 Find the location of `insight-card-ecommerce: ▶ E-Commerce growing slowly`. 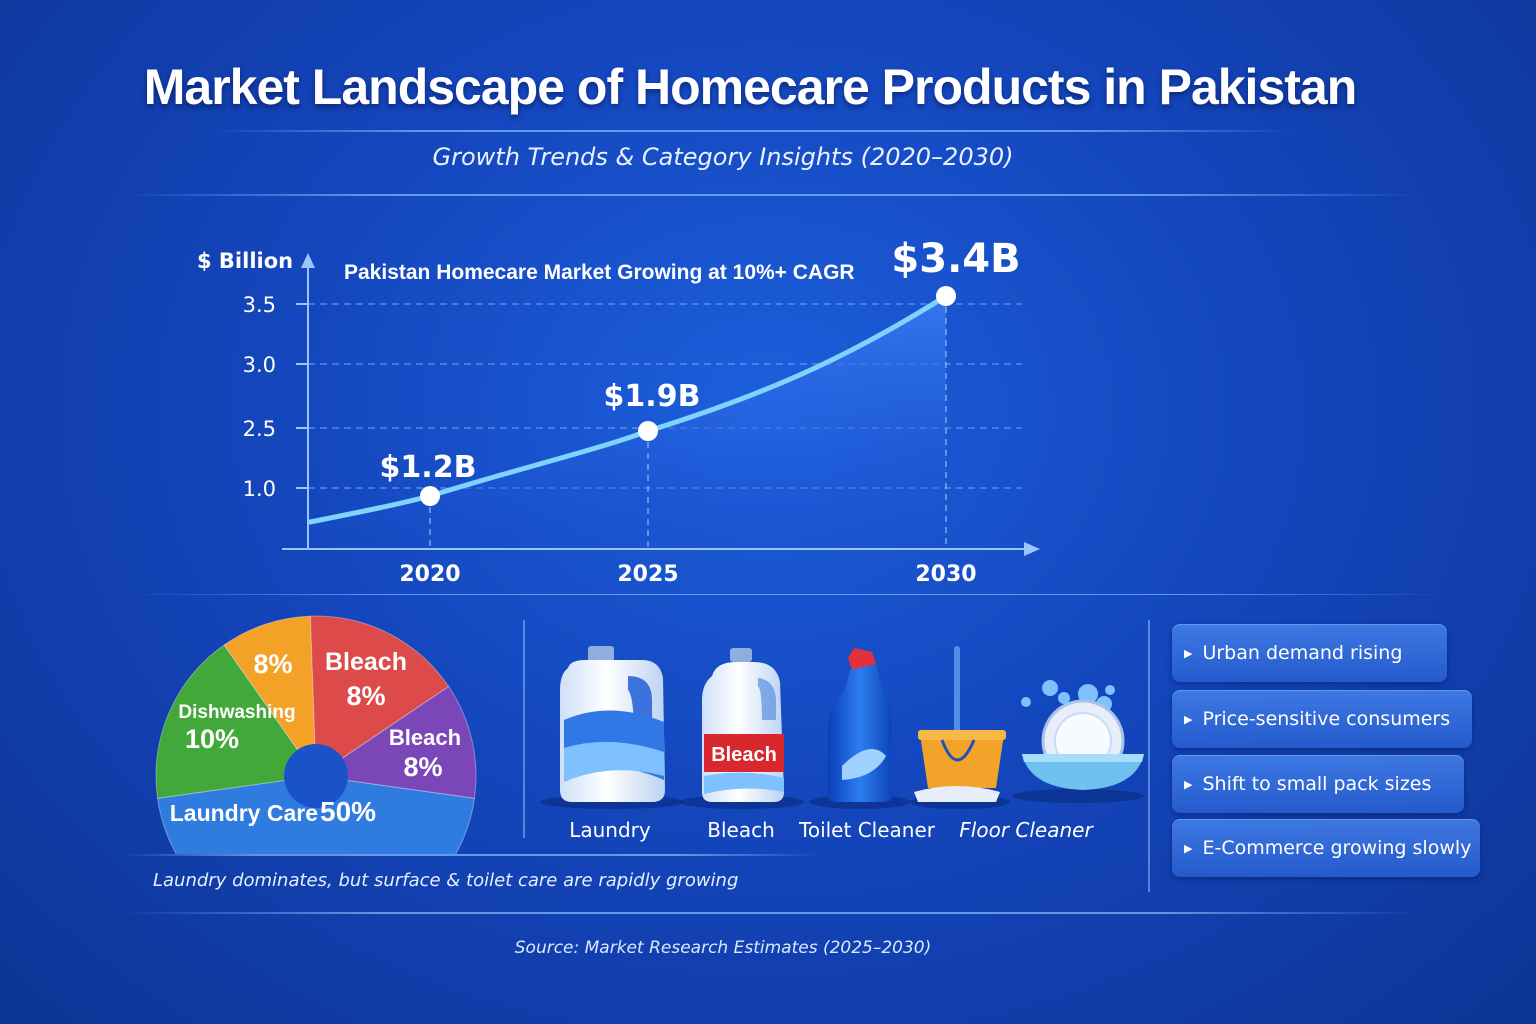

insight-card-ecommerce: ▶ E-Commerce growing slowly is located at coordinates (1326, 848).